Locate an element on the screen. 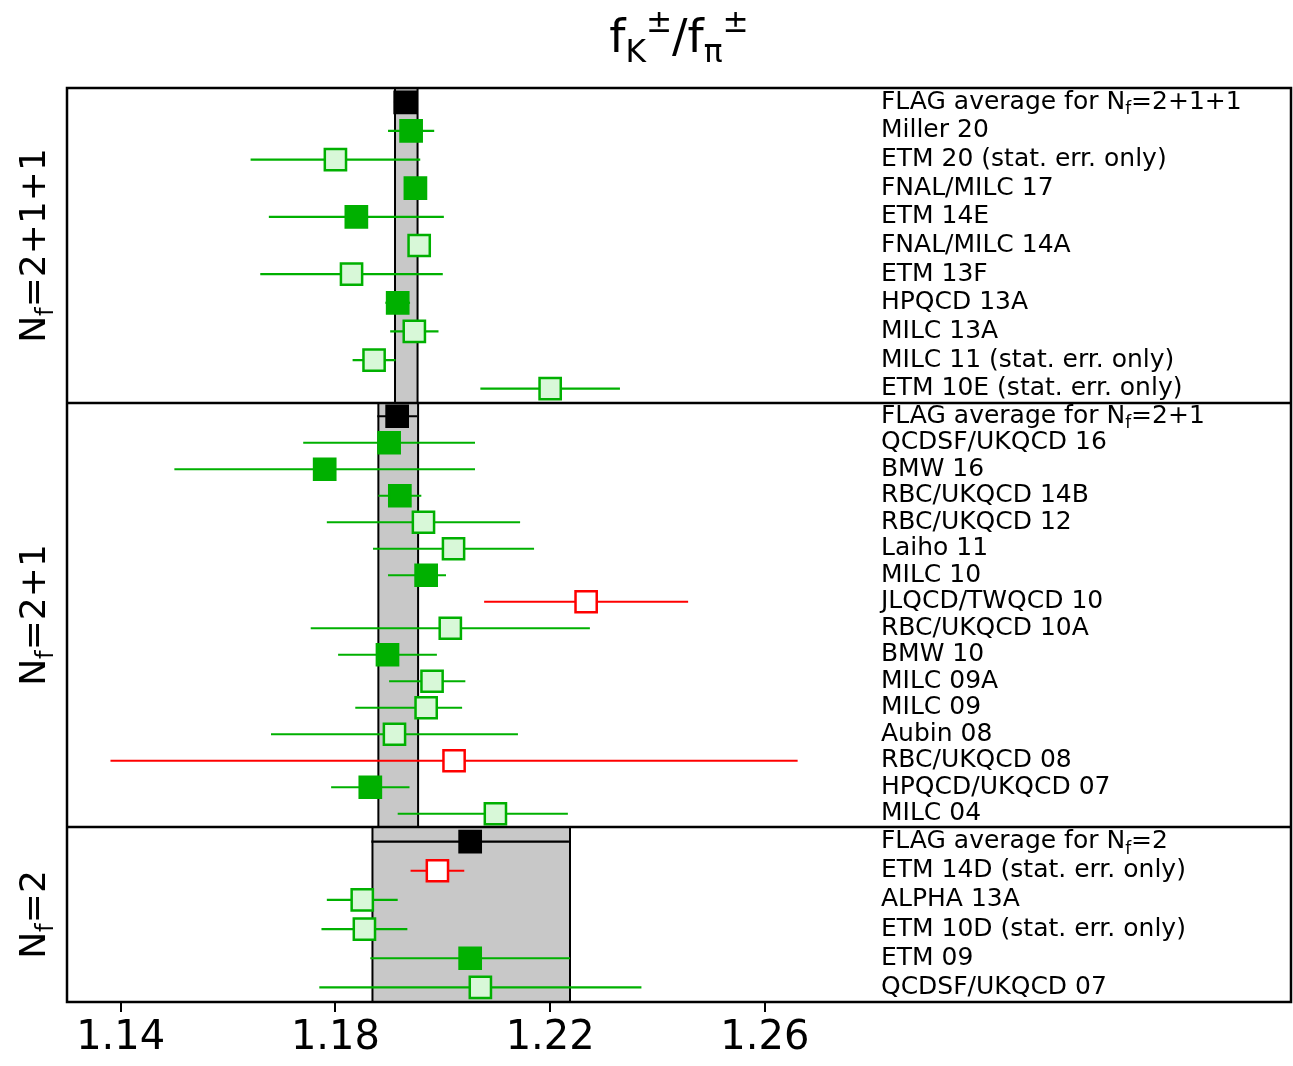  y-tick-label: ETM 09 is located at coordinates (927, 956).